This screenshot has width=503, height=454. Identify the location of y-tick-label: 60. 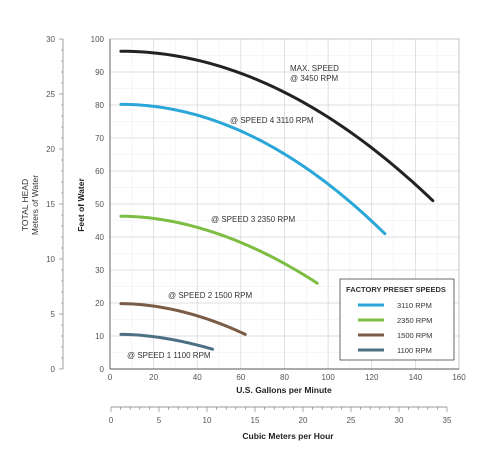
(99, 171).